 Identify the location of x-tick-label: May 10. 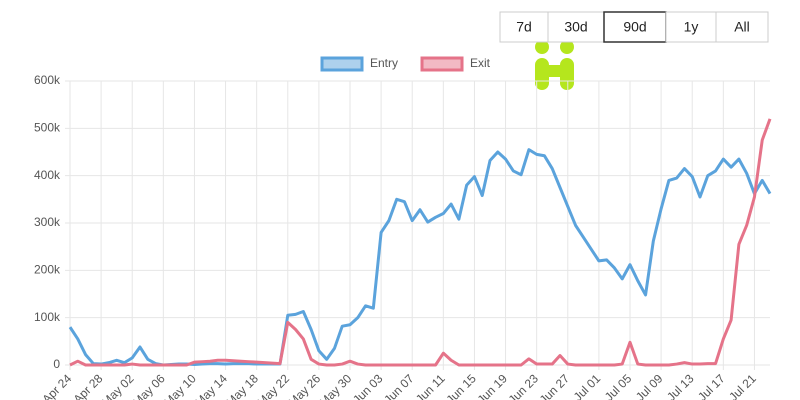
(180, 385).